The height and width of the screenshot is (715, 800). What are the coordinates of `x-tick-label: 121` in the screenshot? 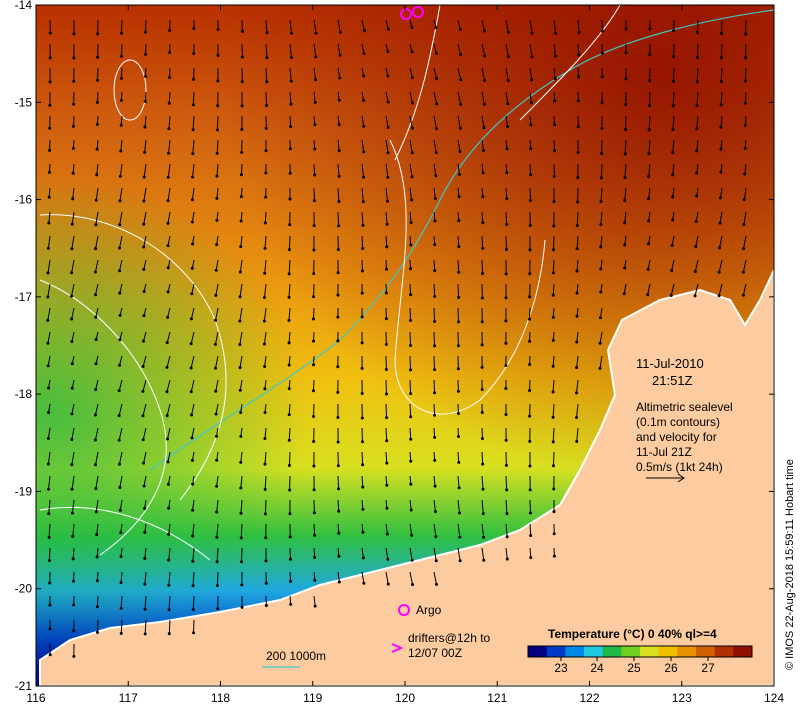 It's located at (497, 698).